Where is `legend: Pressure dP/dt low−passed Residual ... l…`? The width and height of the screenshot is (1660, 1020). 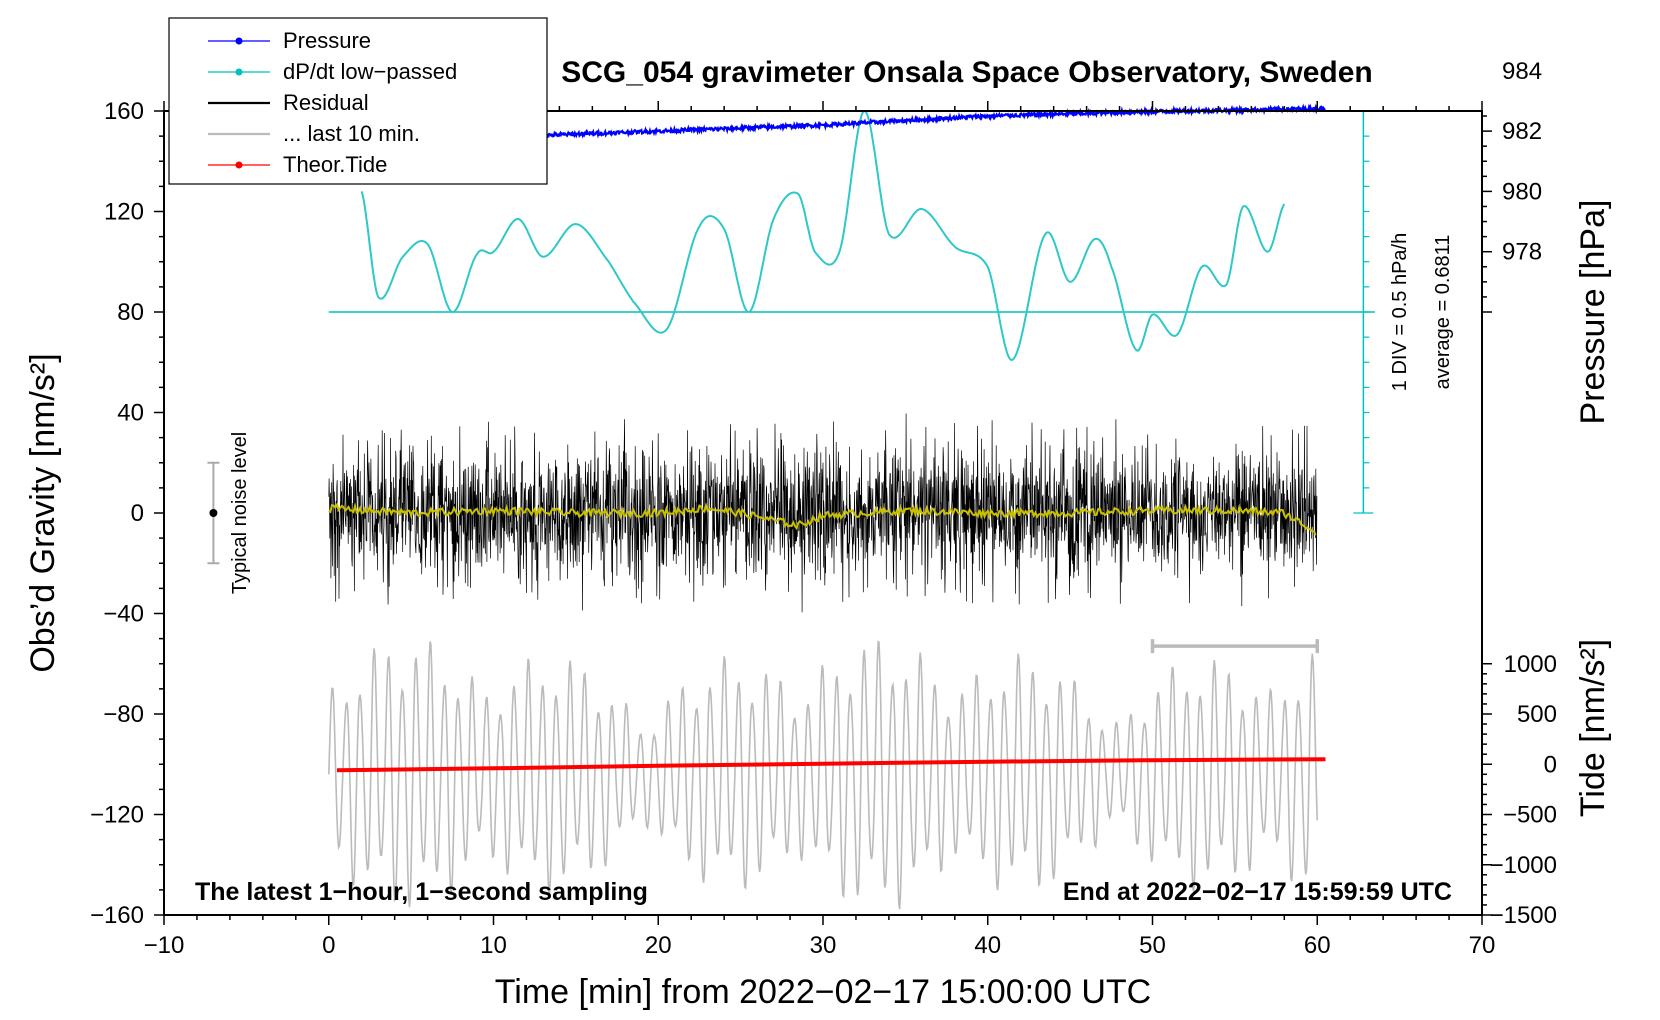 legend: Pressure dP/dt low−passed Residual ... l… is located at coordinates (358, 101).